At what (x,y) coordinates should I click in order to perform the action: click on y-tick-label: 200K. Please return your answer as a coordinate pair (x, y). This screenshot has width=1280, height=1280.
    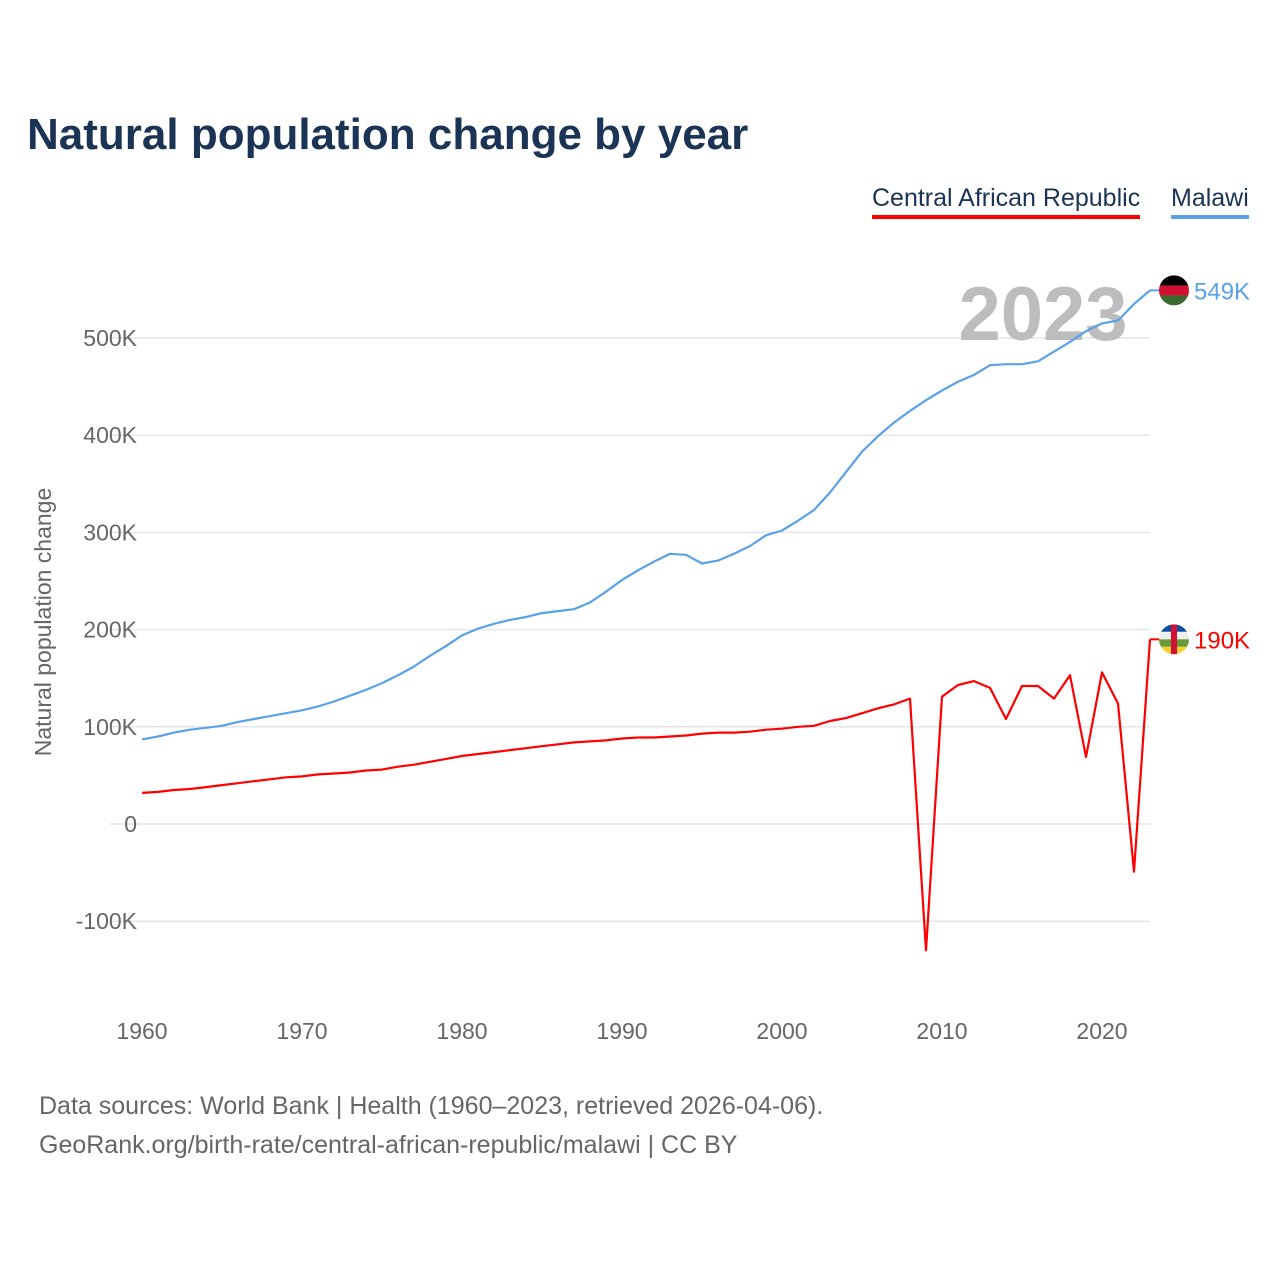
    Looking at the image, I should click on (110, 630).